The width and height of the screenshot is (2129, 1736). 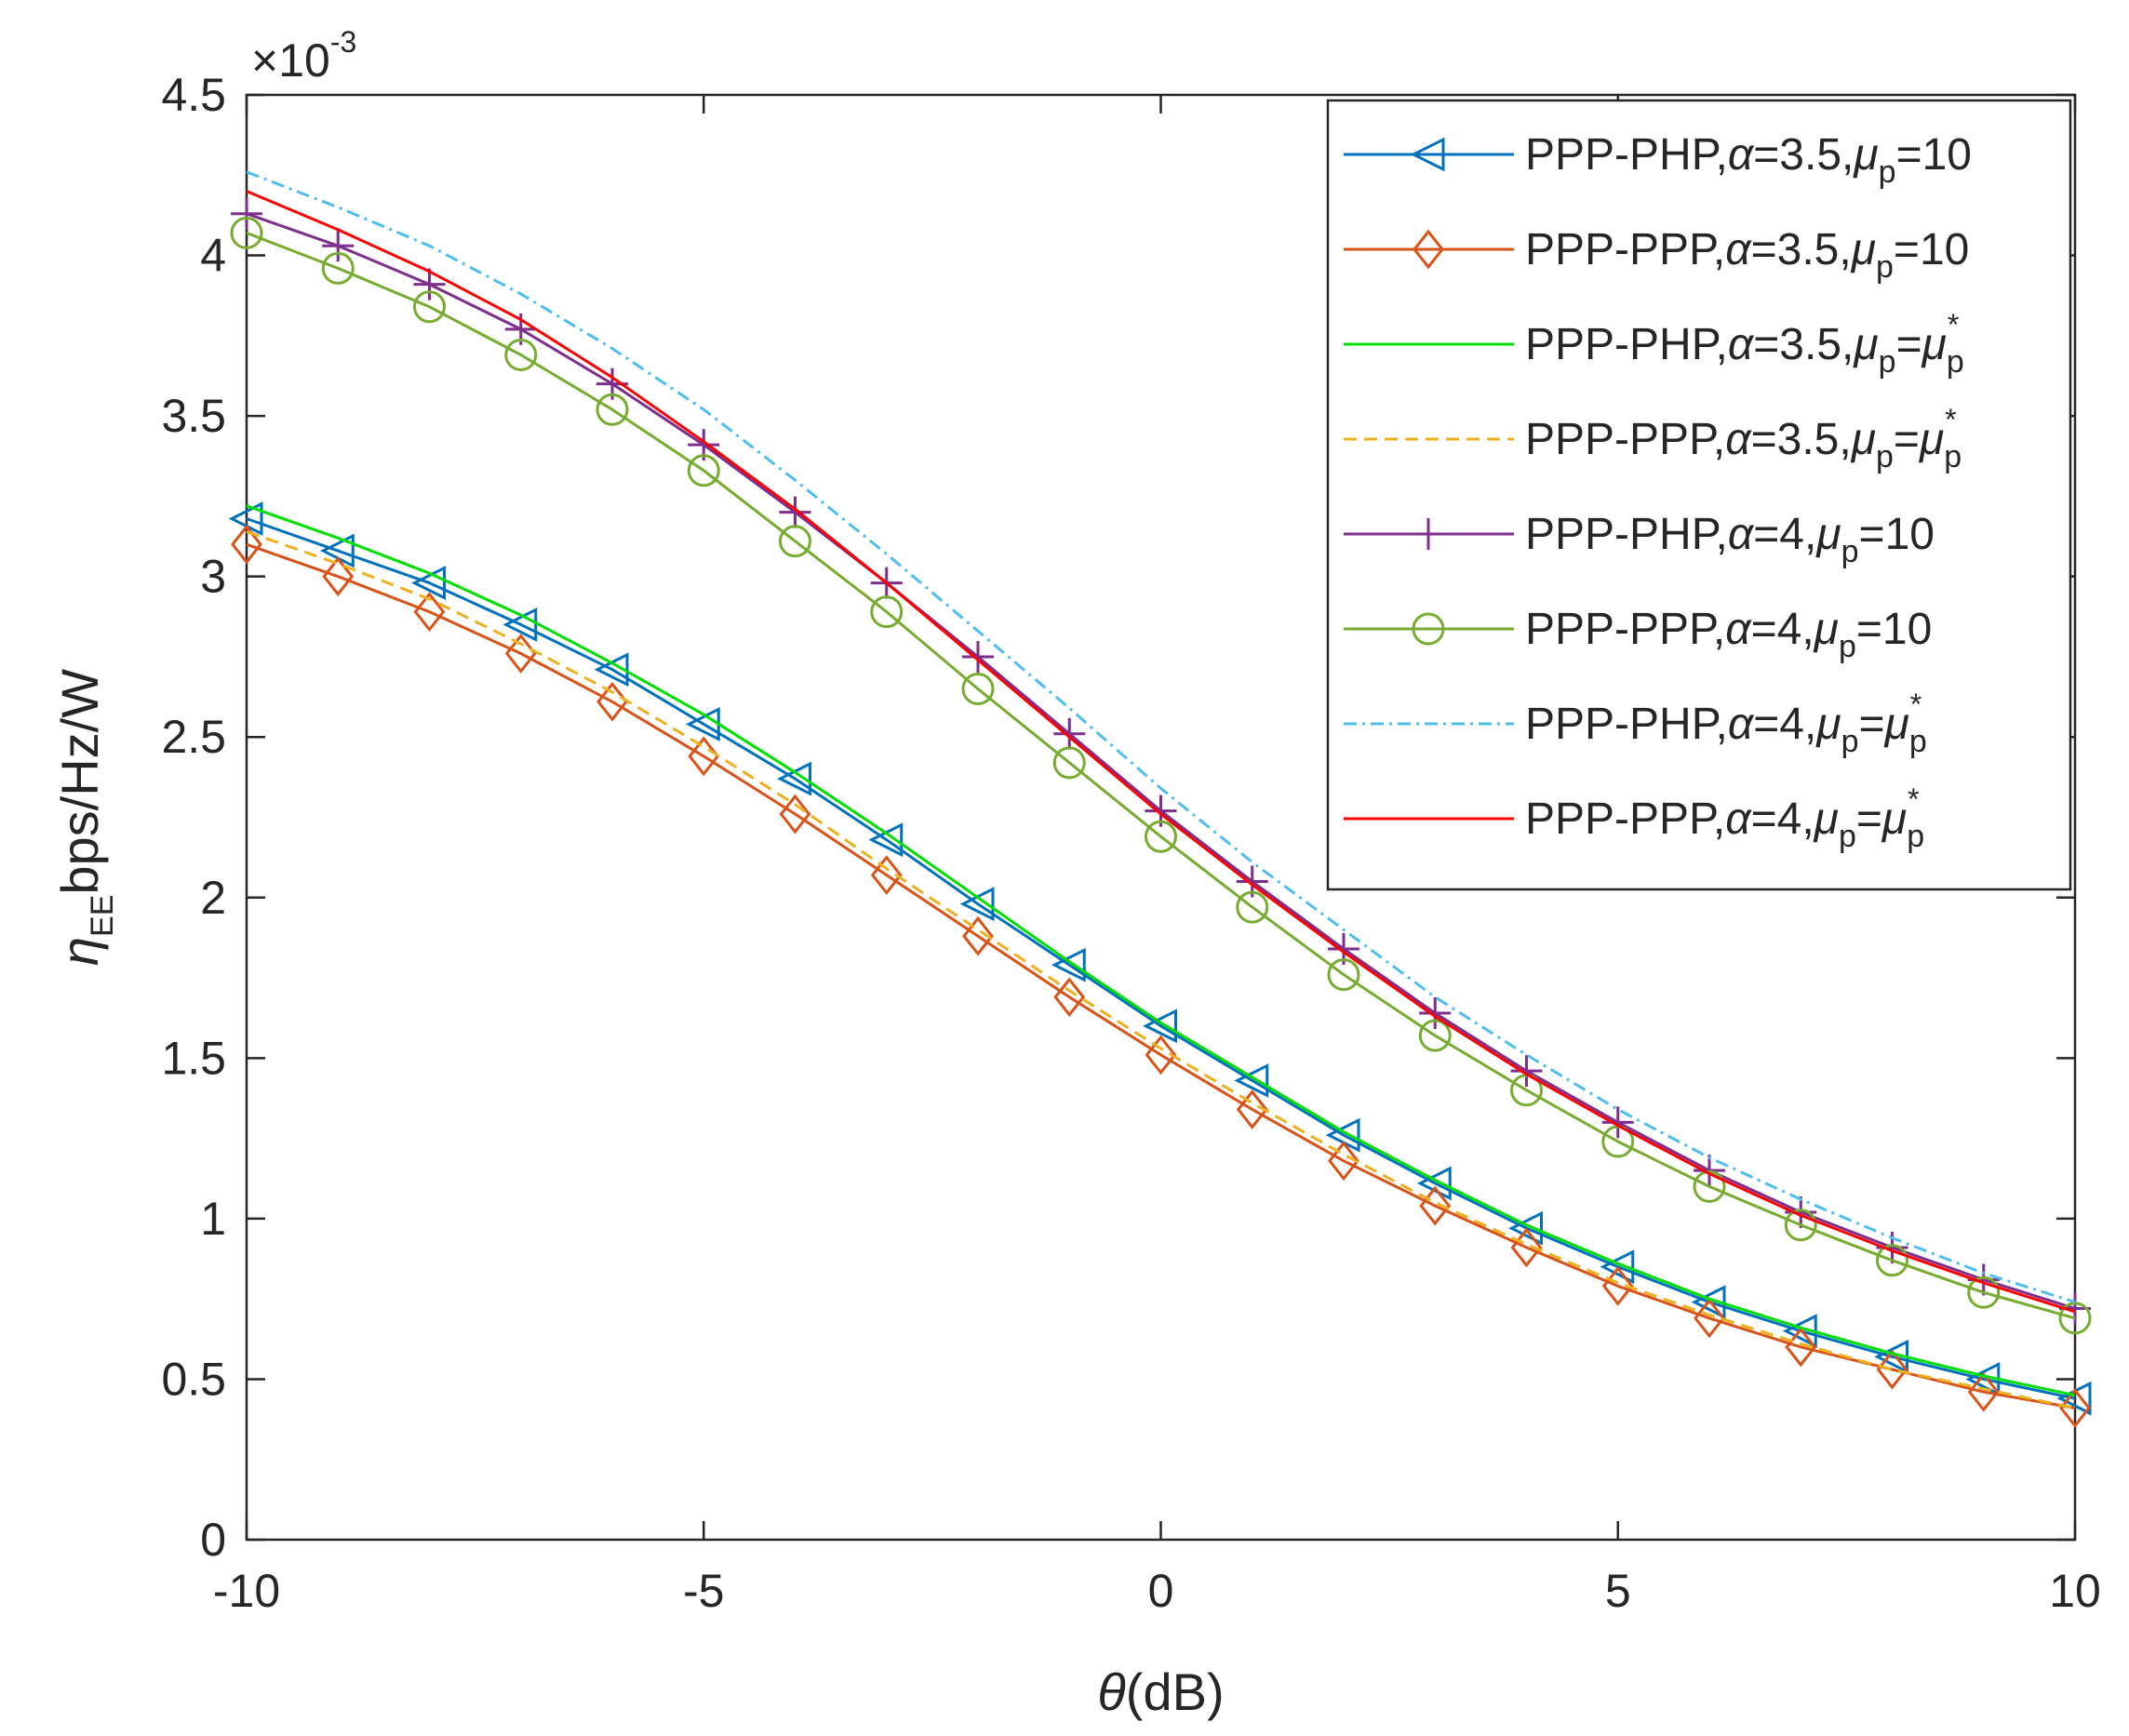 I want to click on legend-label: PPP-PHP,α=3.5,μp=μp*, so click(x=1744, y=344).